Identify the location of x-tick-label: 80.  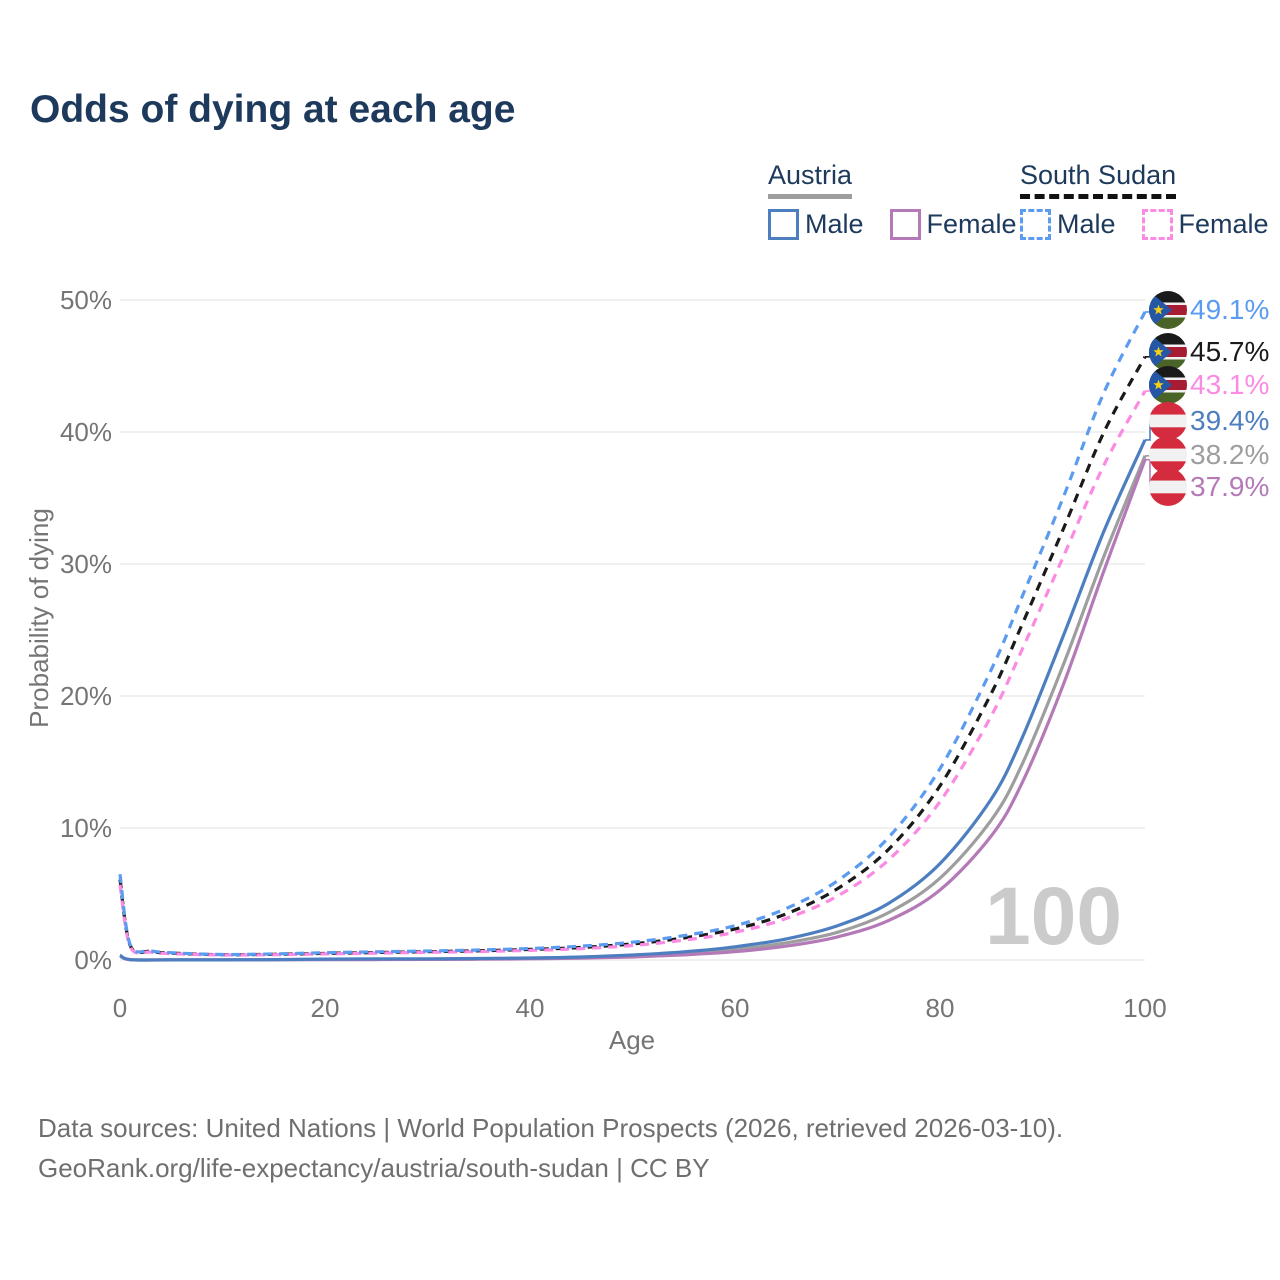
(940, 1008).